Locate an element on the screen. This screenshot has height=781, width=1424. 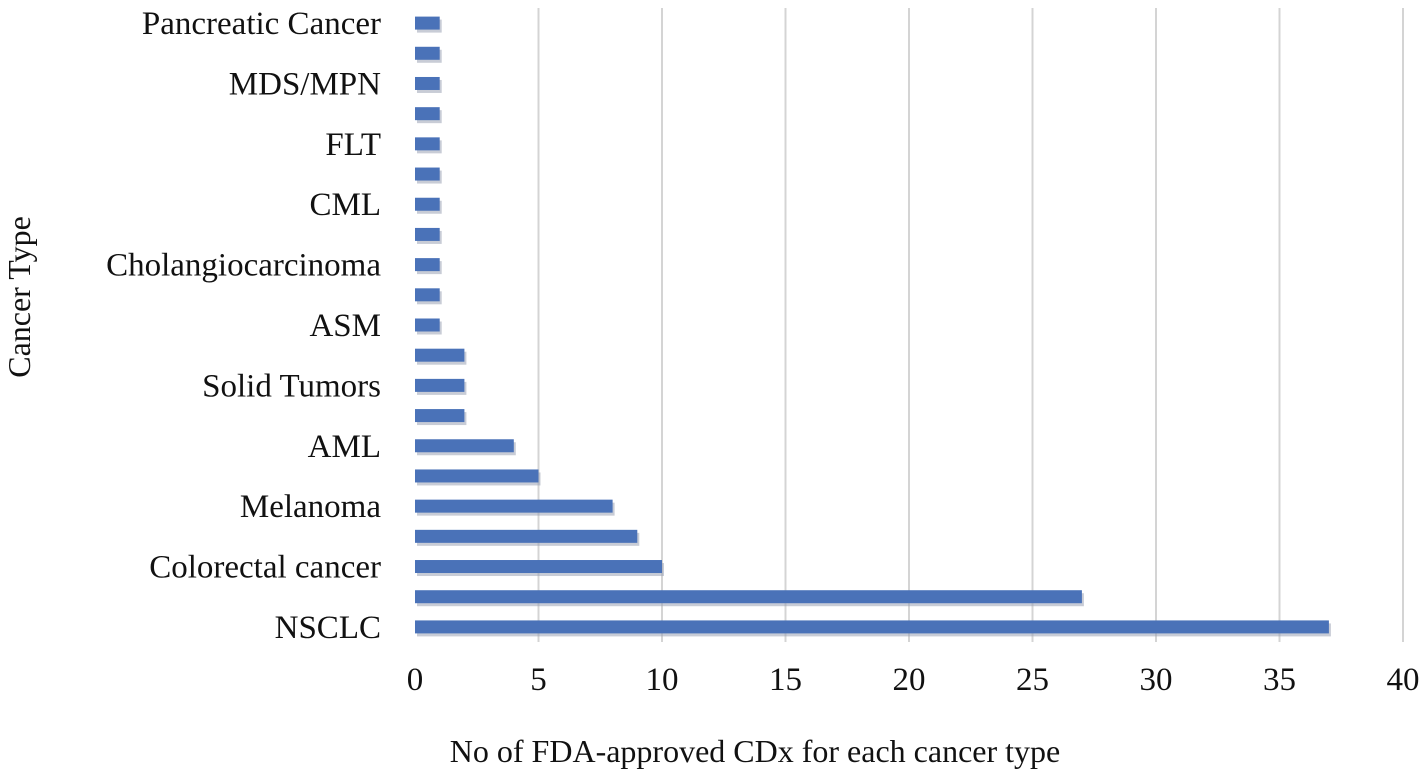
x-tick-label: 15 is located at coordinates (785, 680).